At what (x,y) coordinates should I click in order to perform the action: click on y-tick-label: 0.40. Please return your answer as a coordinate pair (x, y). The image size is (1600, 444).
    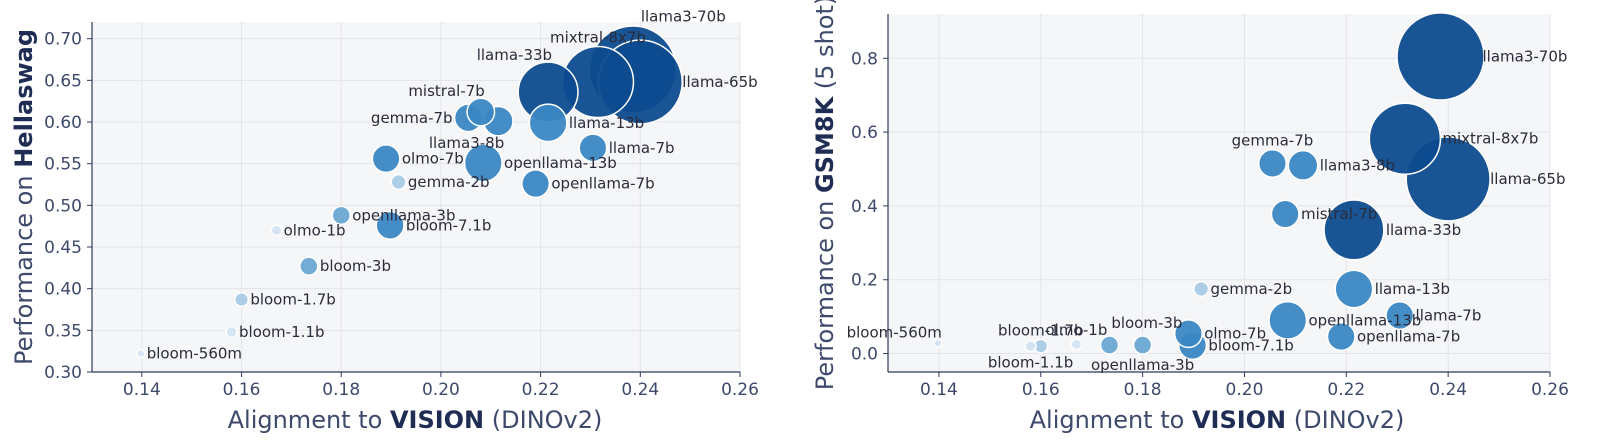
    Looking at the image, I should click on (63, 290).